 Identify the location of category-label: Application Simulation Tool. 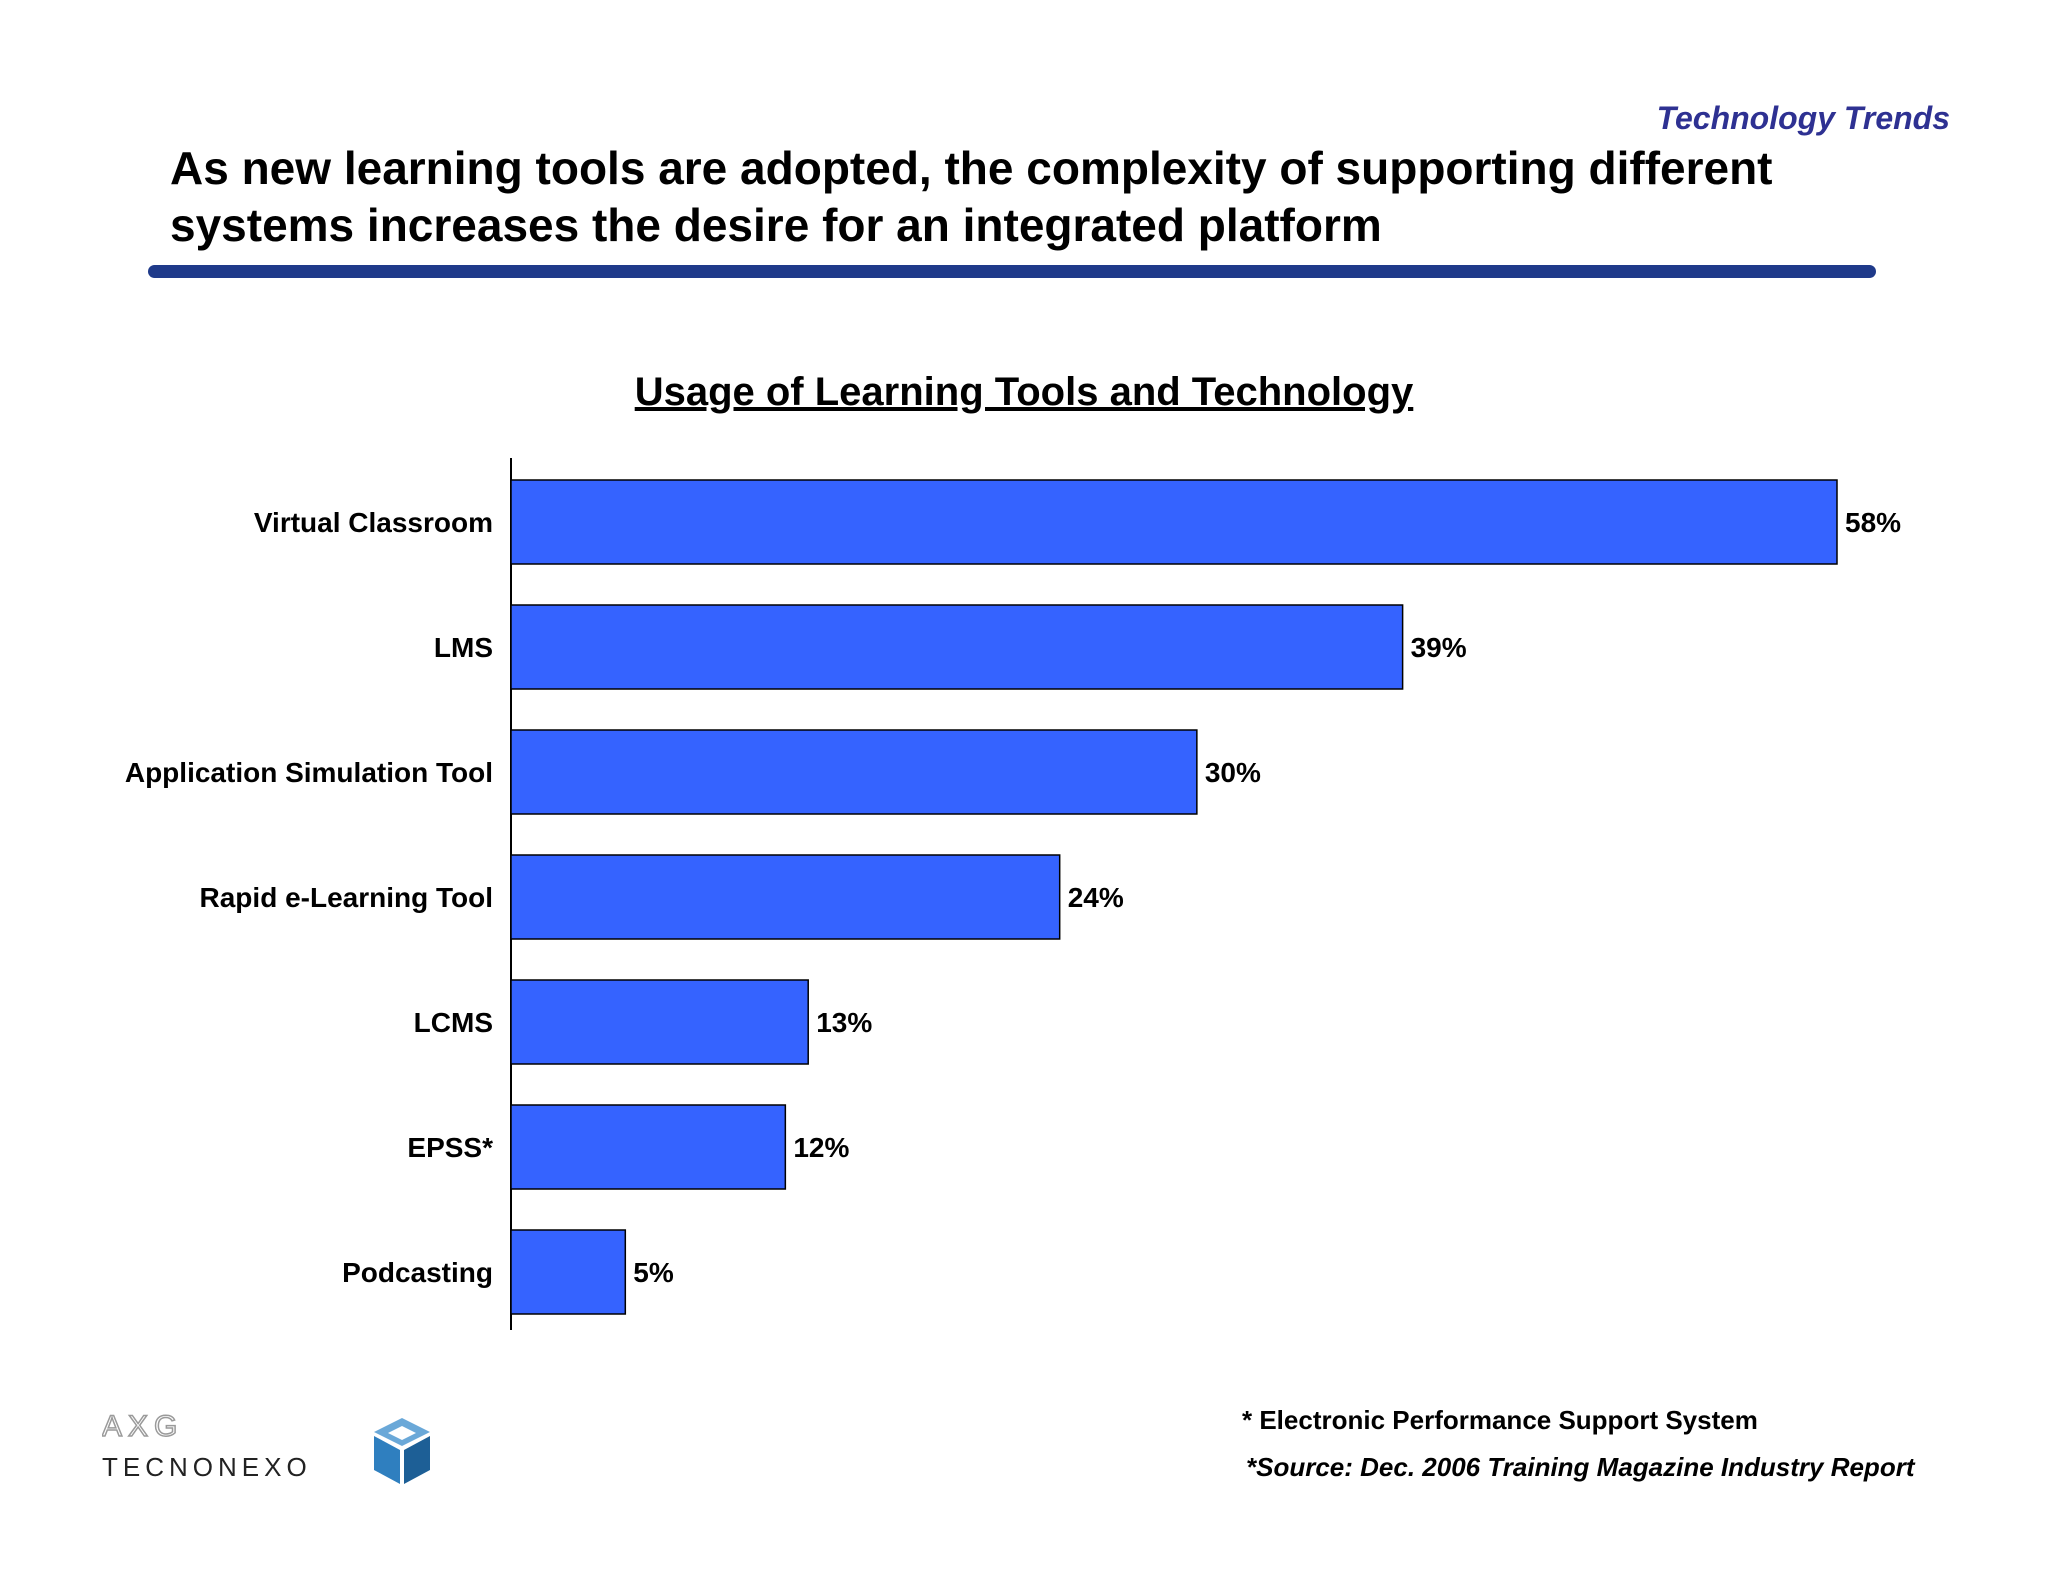
(309, 772).